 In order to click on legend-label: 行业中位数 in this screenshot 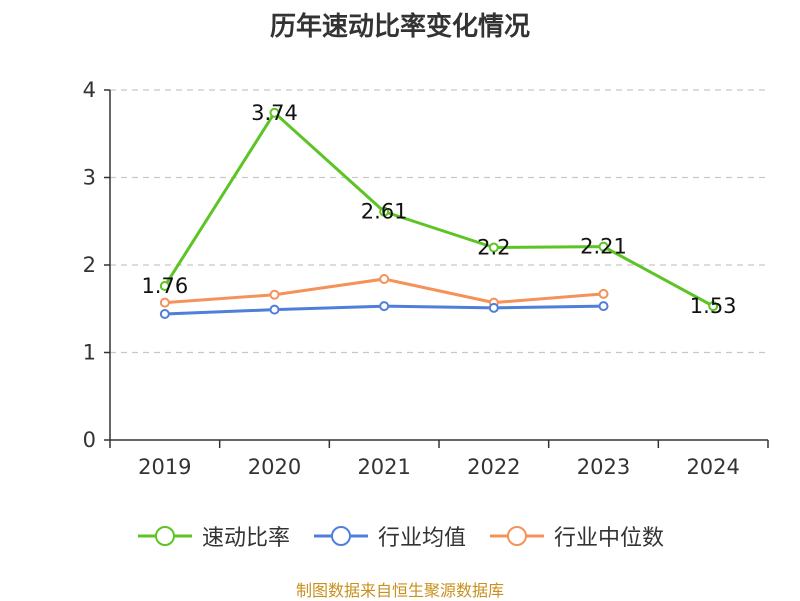, I will do `click(609, 538)`.